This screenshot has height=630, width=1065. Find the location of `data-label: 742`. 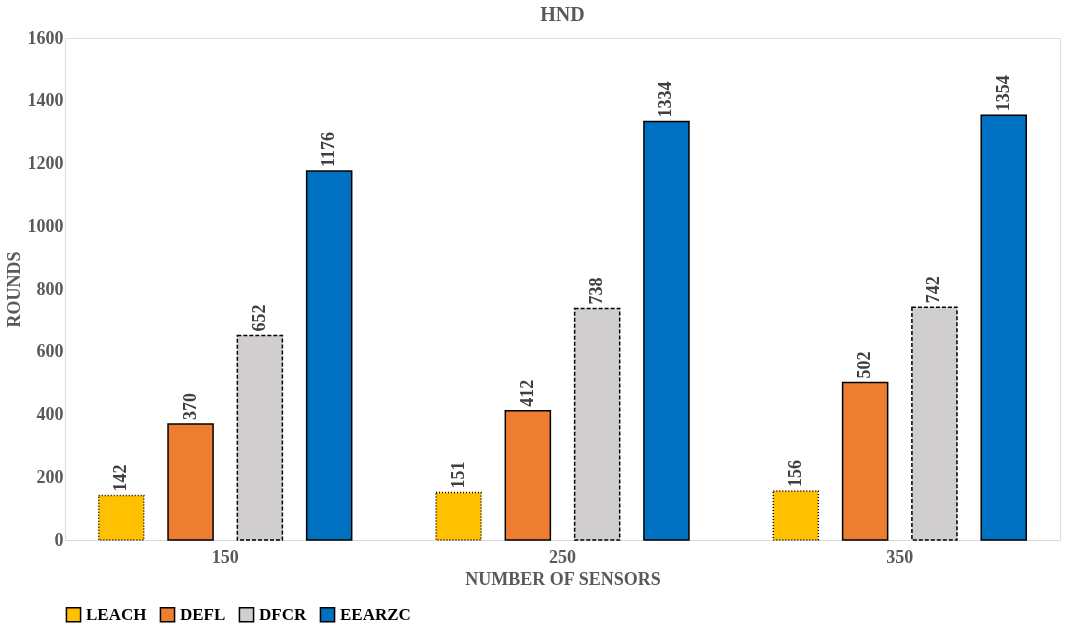

data-label: 742 is located at coordinates (933, 290).